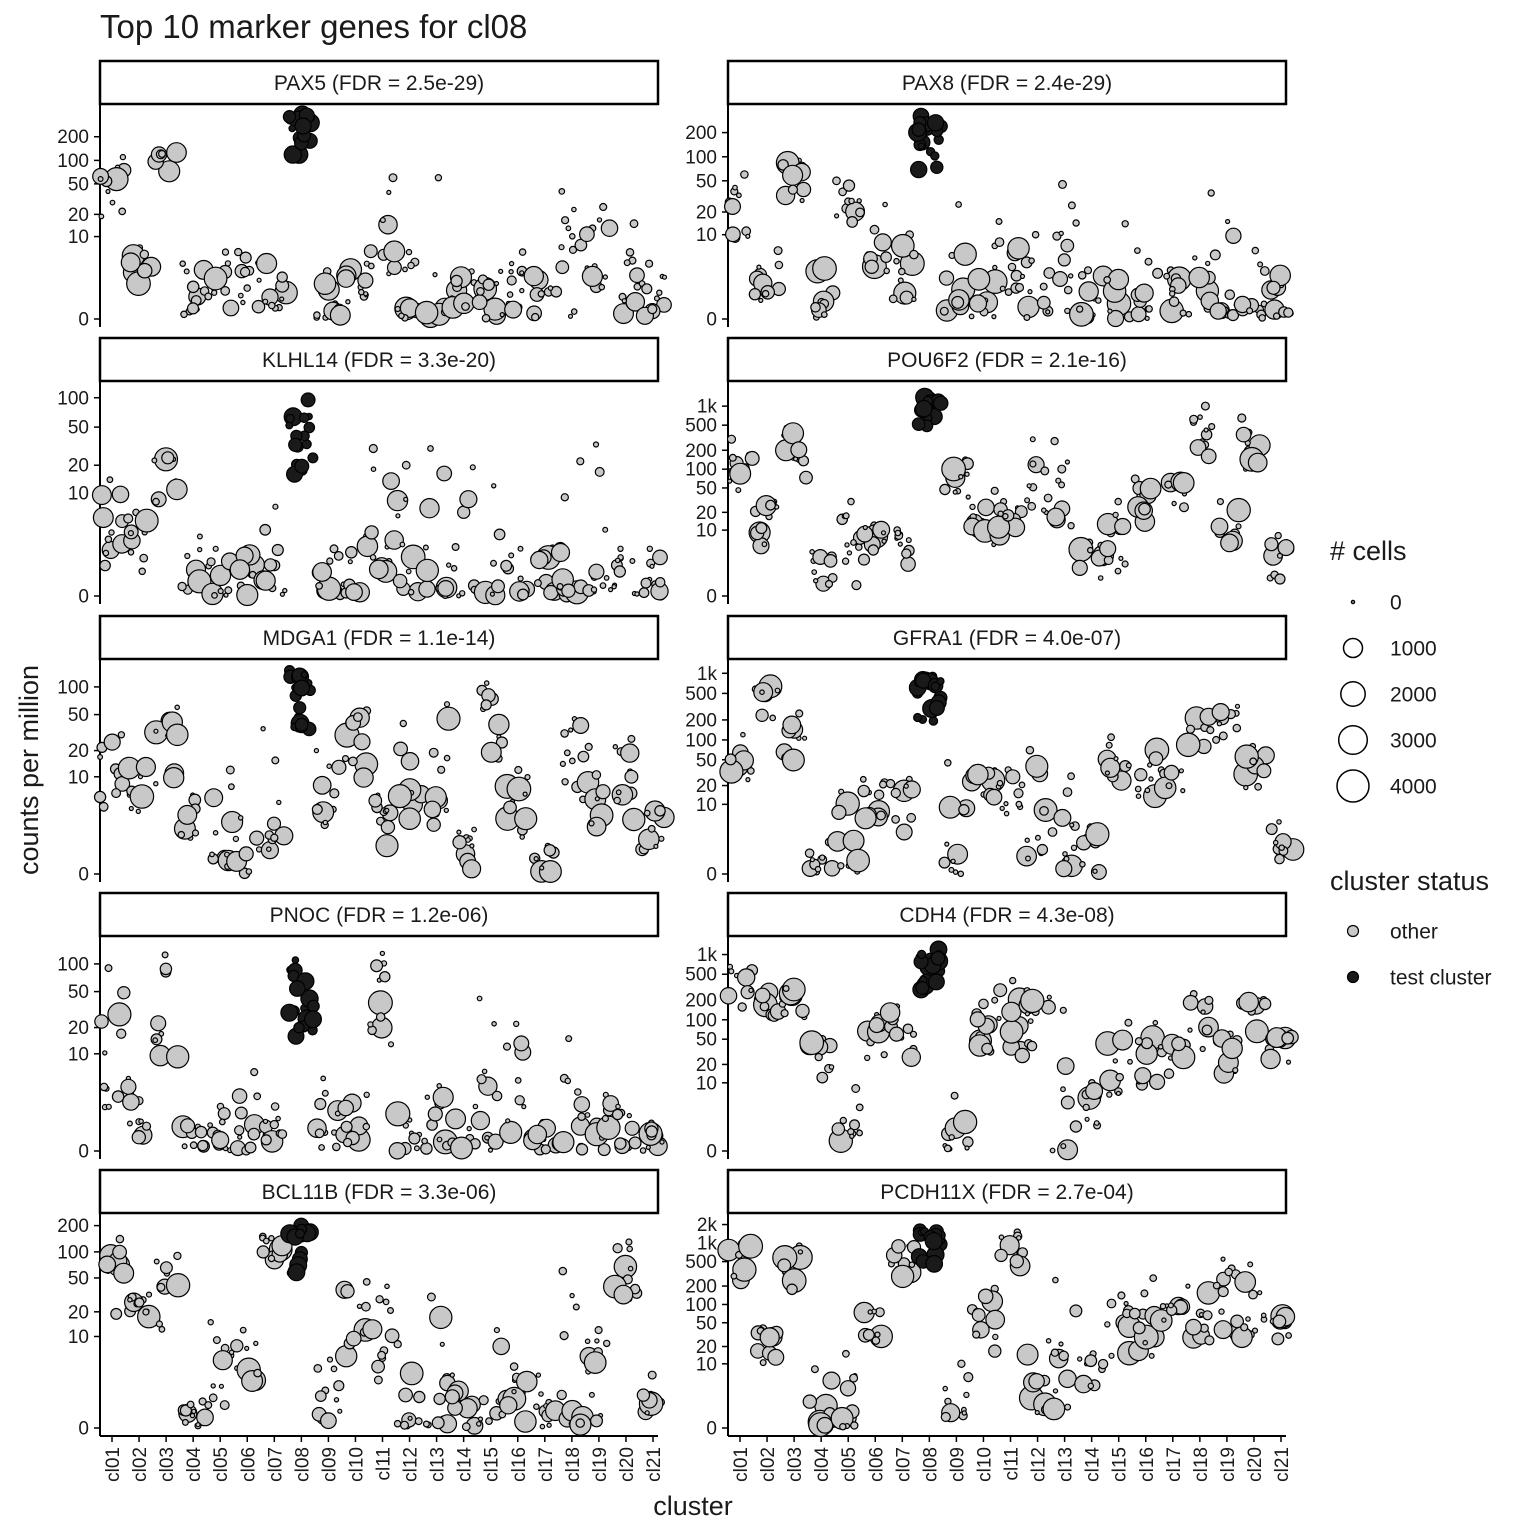 The height and width of the screenshot is (1536, 1536). I want to click on strip-box, so click(379, 914).